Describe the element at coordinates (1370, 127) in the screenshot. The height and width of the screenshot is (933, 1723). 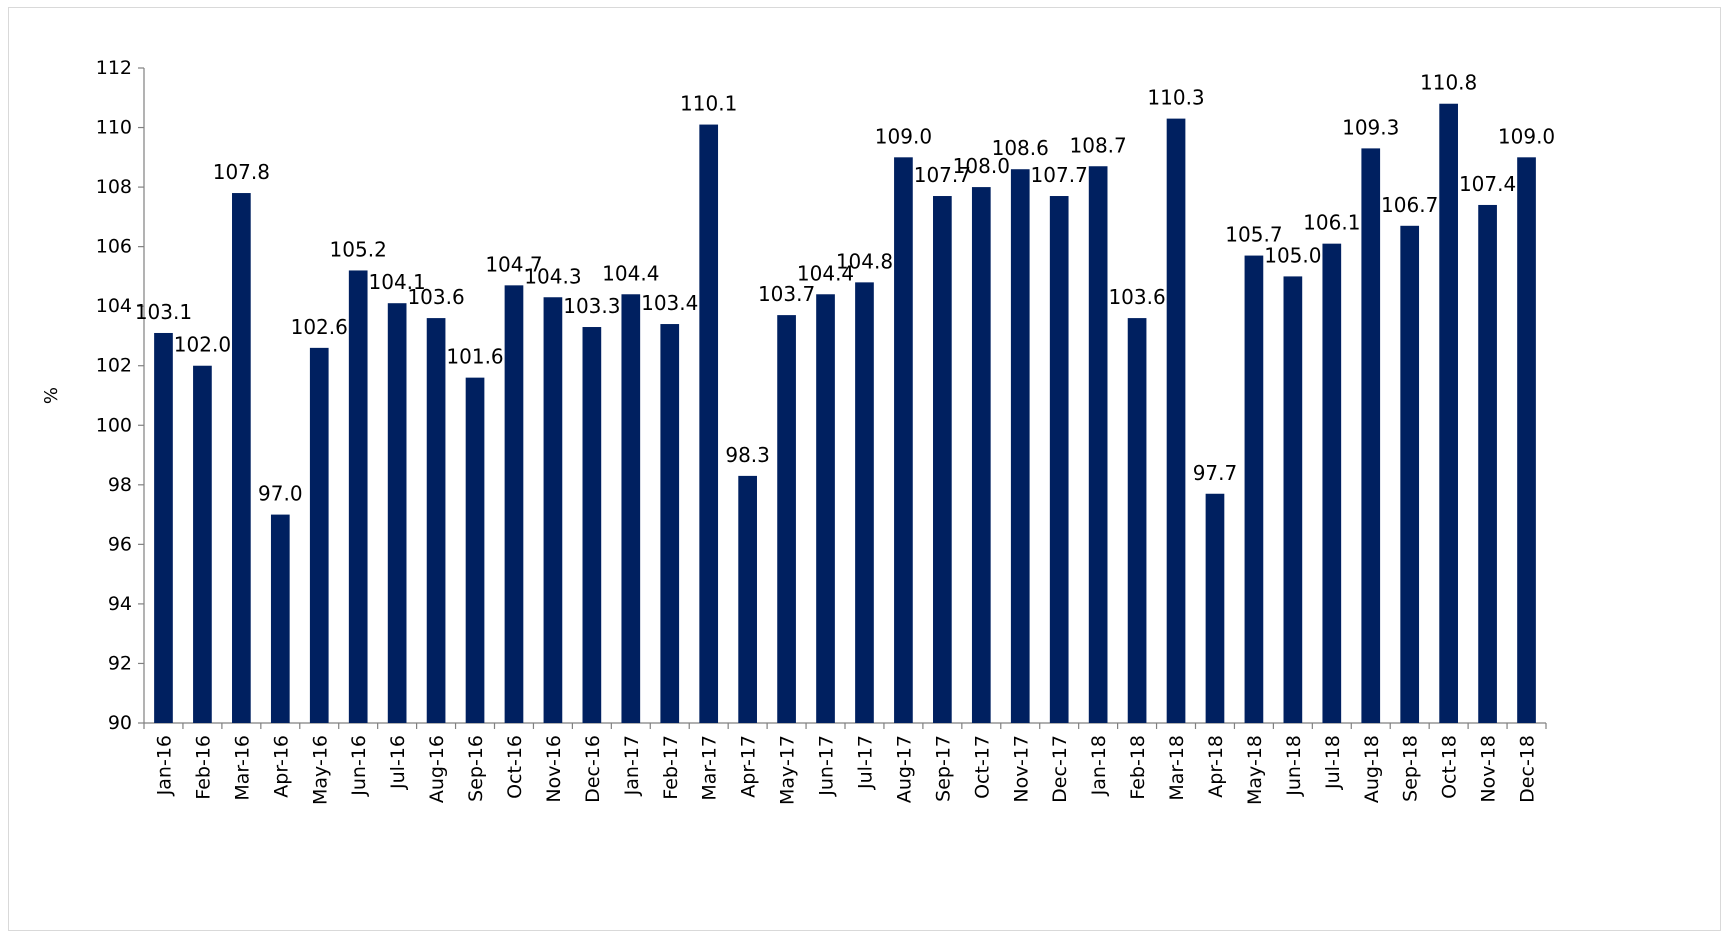
I see `data-label: 109.3` at that location.